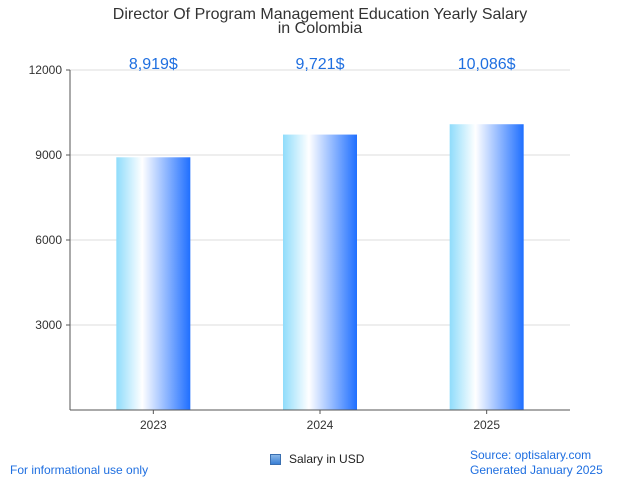 The image size is (640, 480). I want to click on x-tick-label: 2025, so click(486, 425).